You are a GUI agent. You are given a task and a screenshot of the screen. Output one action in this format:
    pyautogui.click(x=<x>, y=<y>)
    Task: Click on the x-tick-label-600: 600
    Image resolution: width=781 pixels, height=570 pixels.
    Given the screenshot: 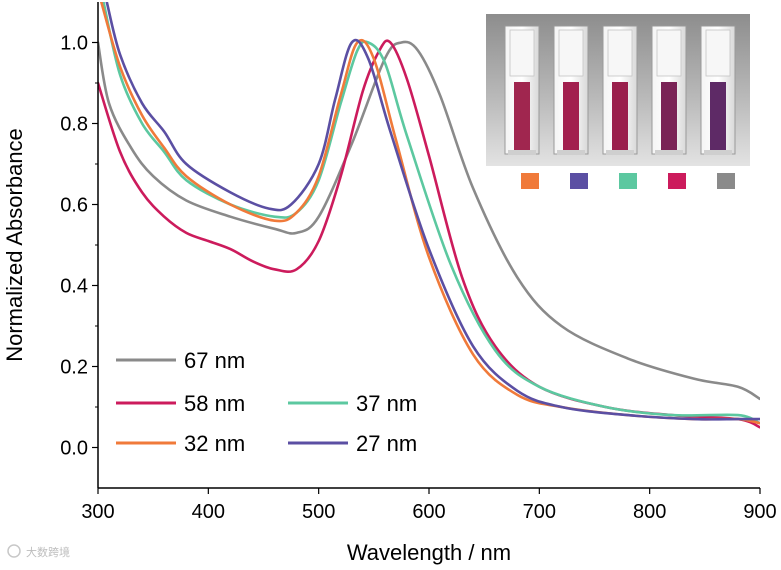 What is the action you would take?
    pyautogui.click(x=428, y=512)
    